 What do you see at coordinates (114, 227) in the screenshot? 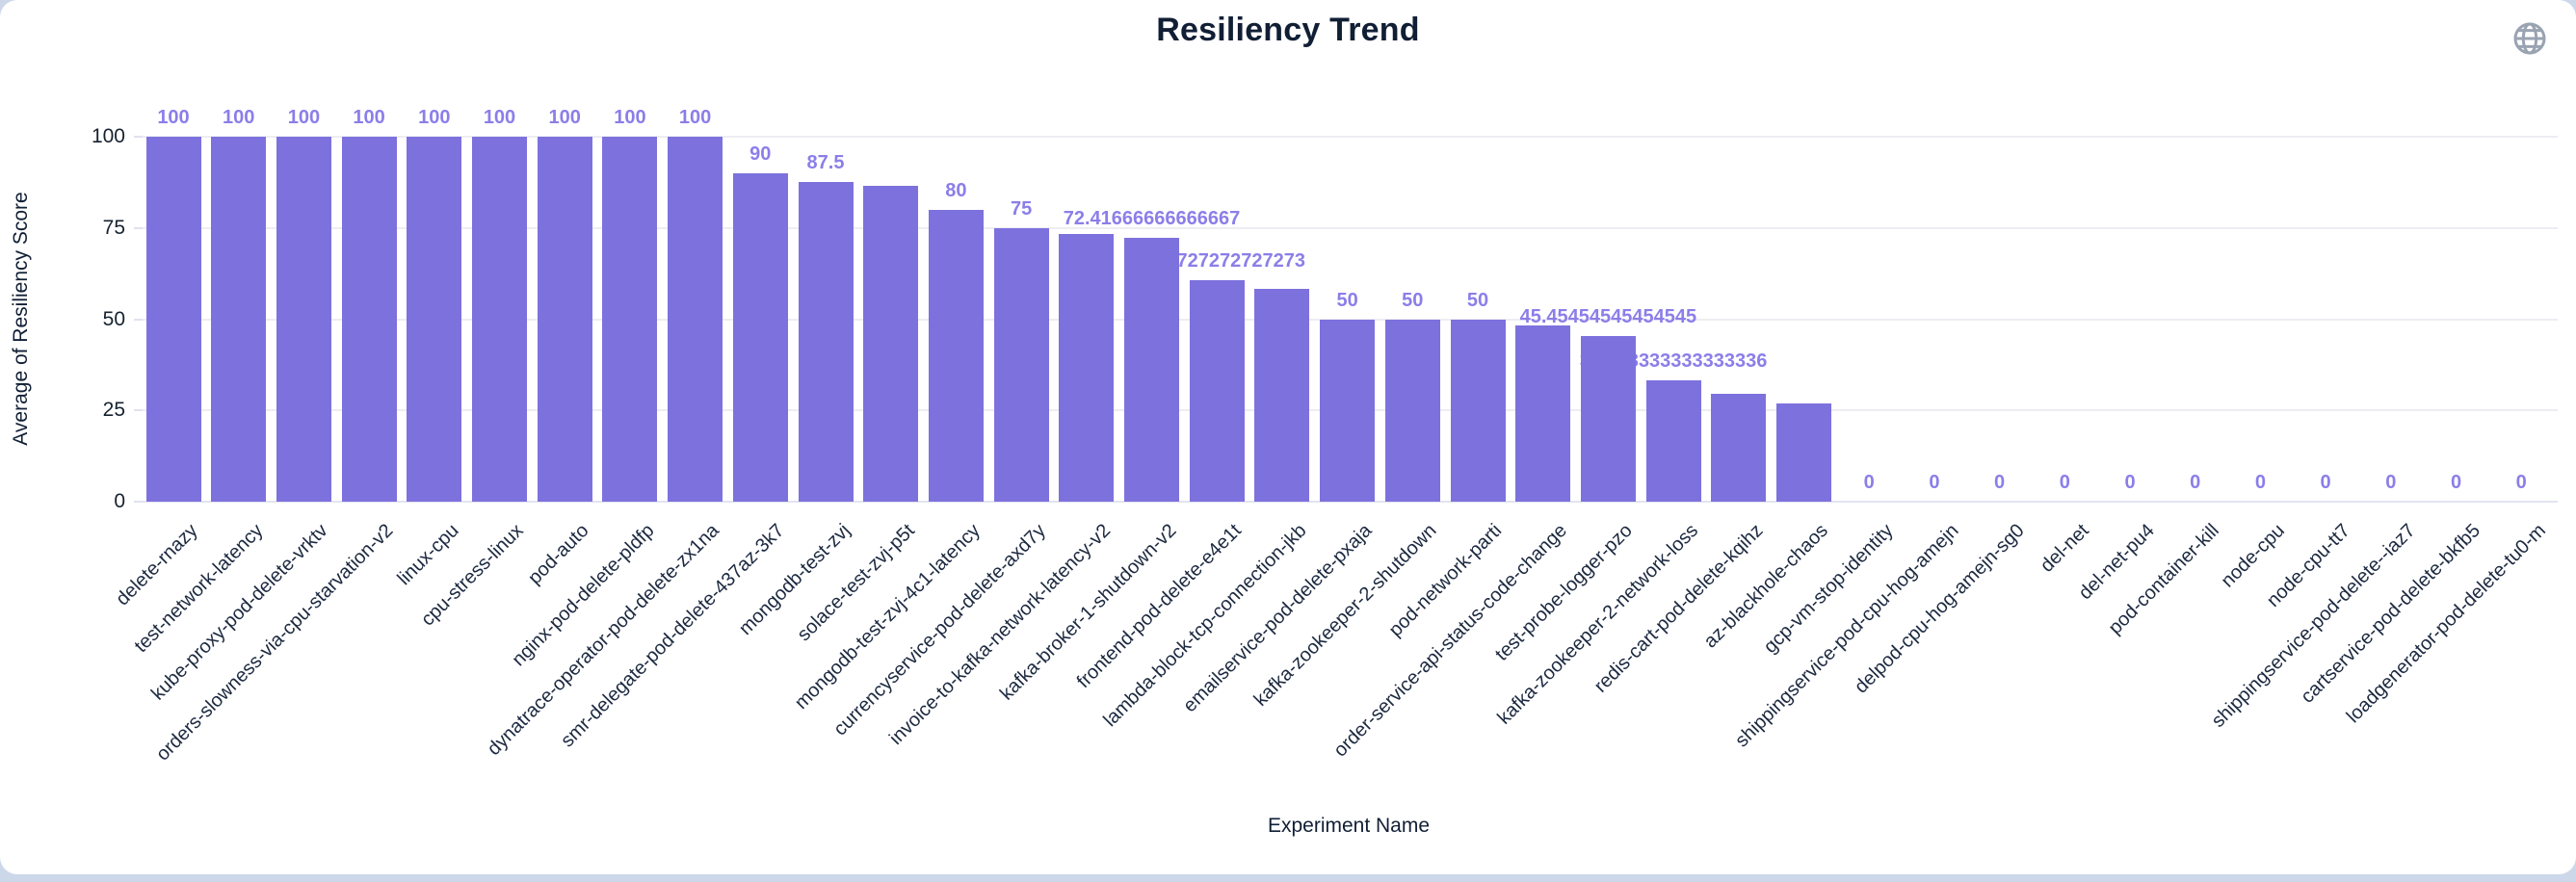
I see `y-tick-label: 75` at bounding box center [114, 227].